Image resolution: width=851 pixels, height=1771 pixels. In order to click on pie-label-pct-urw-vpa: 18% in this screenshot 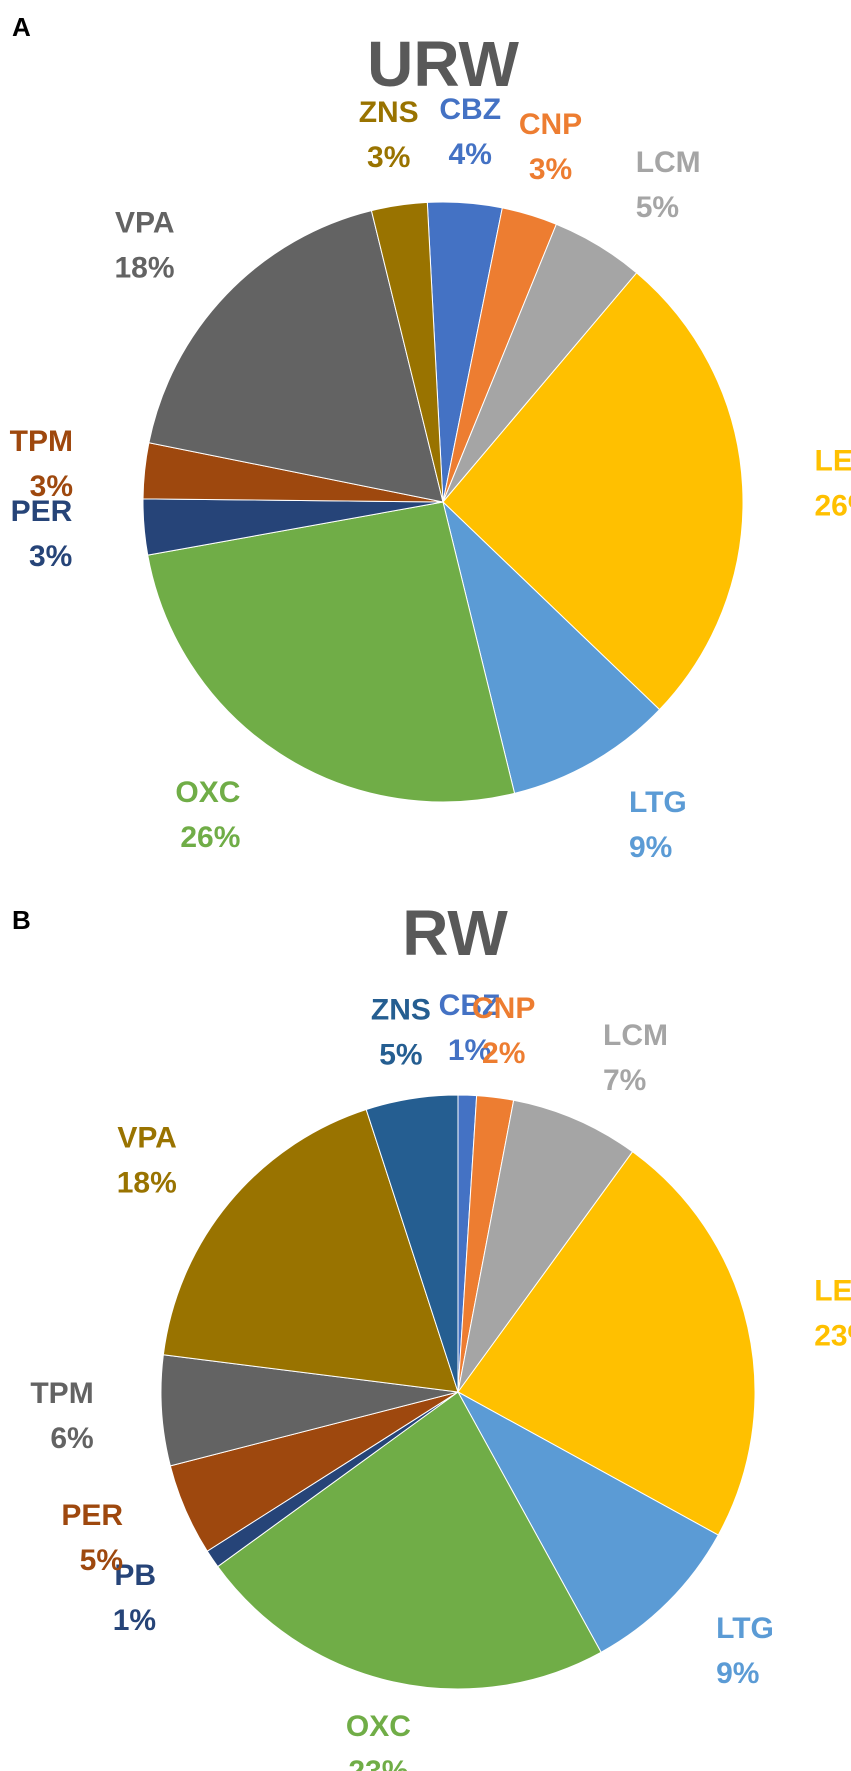, I will do `click(144, 268)`.